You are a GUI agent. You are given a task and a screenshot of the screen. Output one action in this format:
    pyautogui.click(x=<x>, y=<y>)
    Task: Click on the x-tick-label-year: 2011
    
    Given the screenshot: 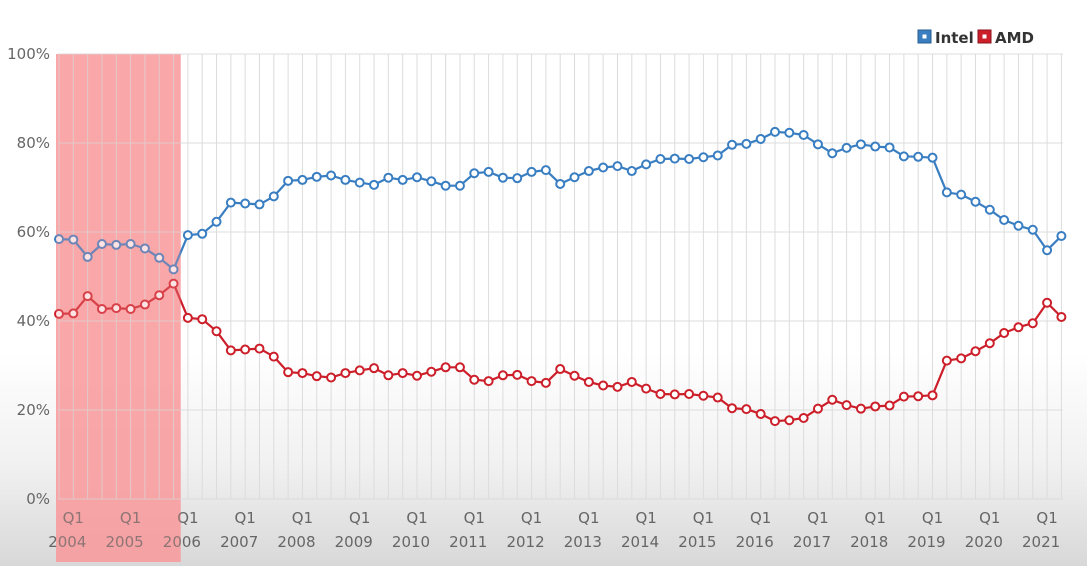 What is the action you would take?
    pyautogui.click(x=468, y=542)
    